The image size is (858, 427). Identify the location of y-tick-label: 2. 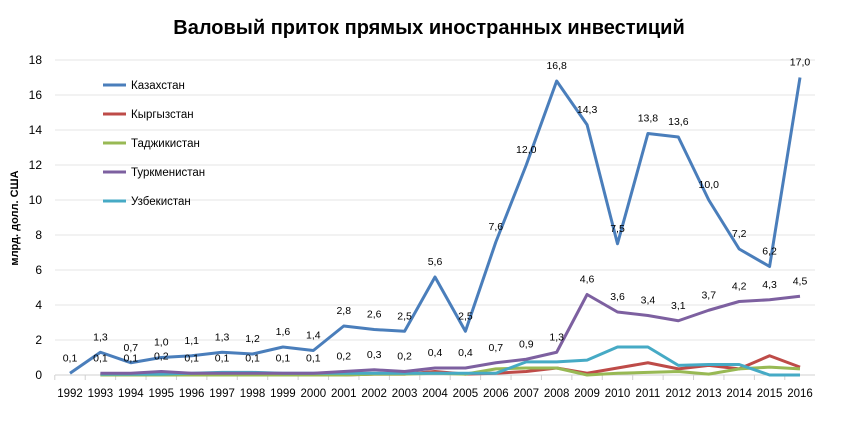
(38, 340).